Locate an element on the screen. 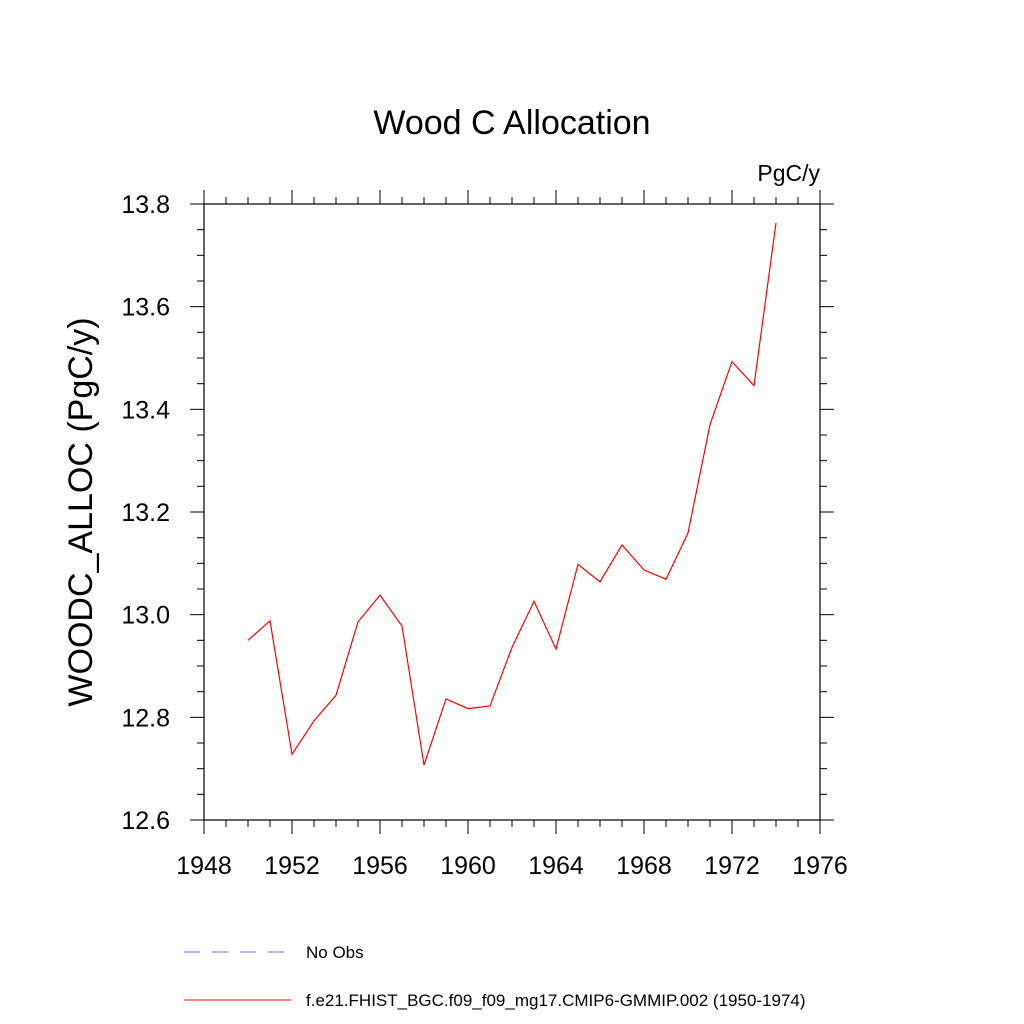 This screenshot has width=1024, height=1024. y-tick-label: 13.8 is located at coordinates (145, 205).